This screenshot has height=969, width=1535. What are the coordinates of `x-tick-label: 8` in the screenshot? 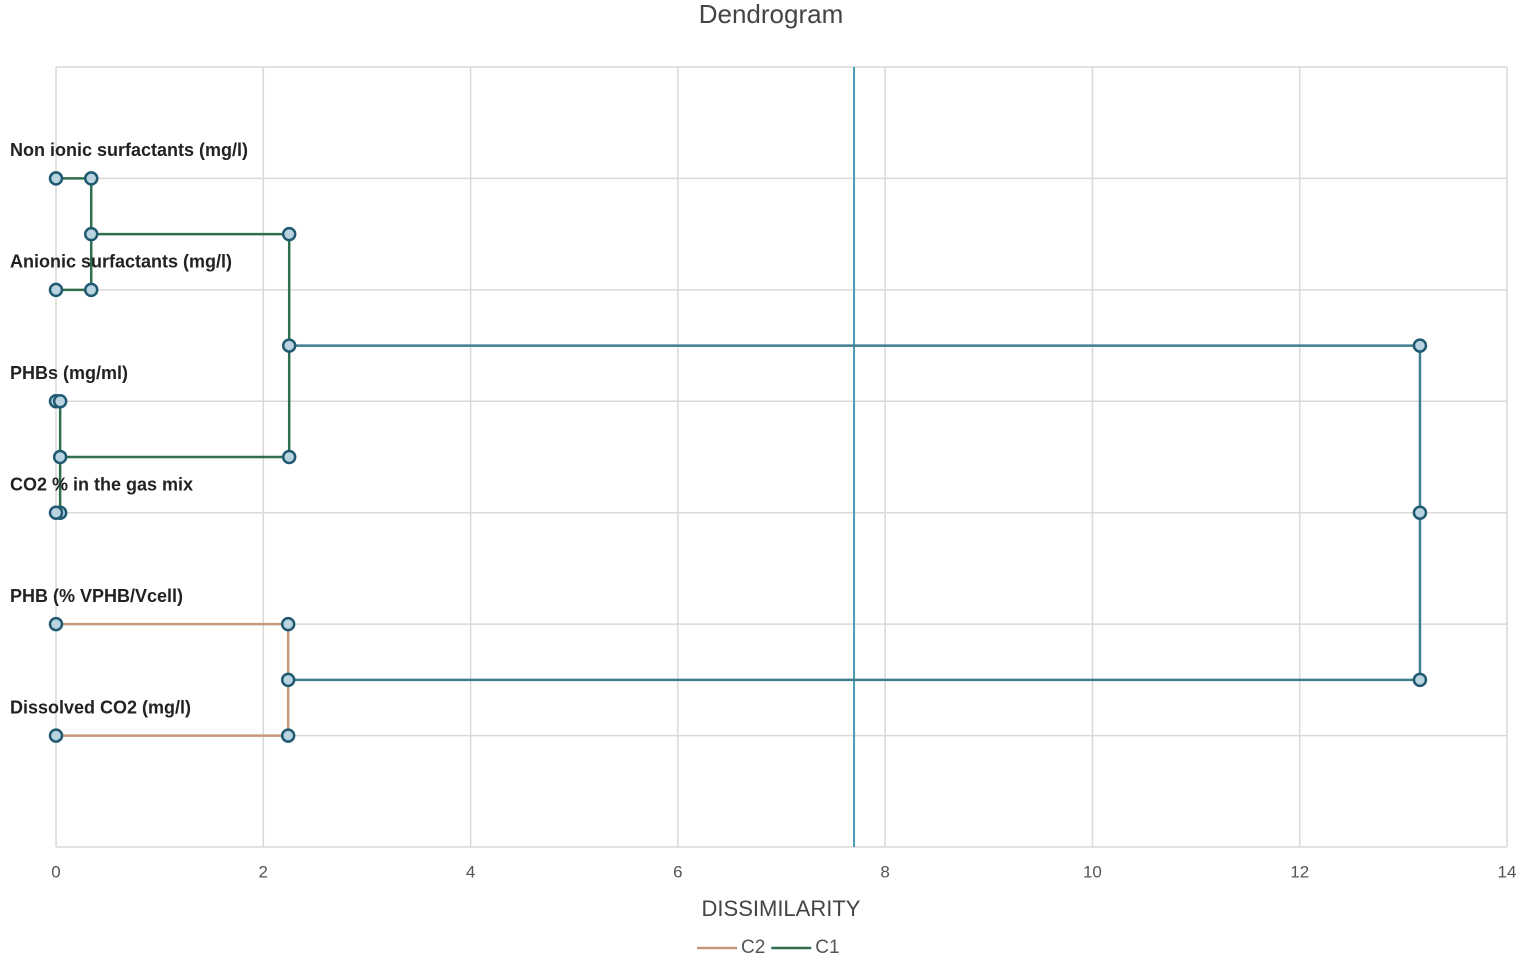 It's located at (884, 871).